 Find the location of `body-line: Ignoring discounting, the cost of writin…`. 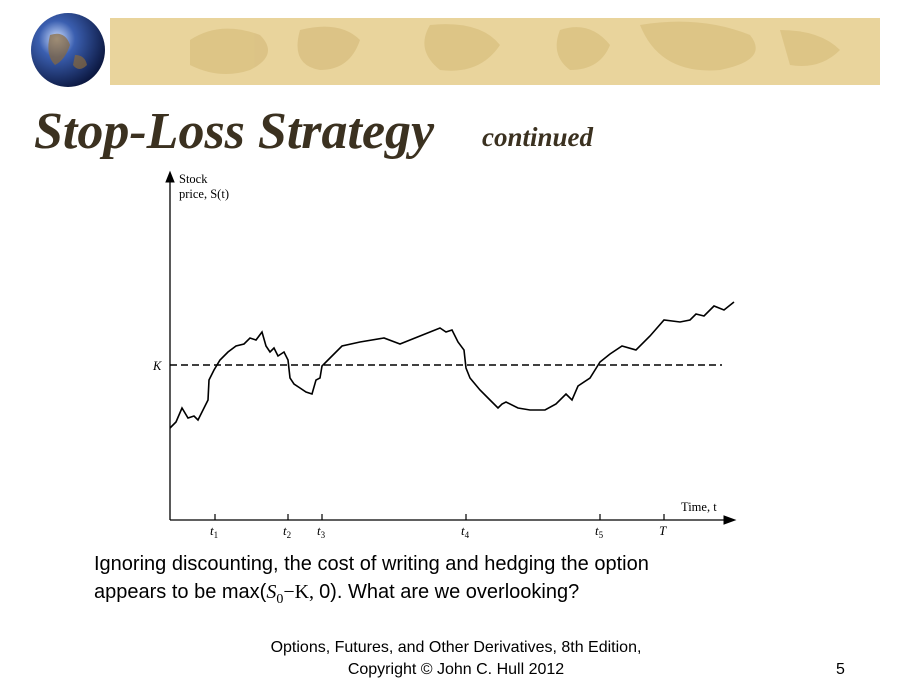

body-line: Ignoring discounting, the cost of writin… is located at coordinates (371, 564).